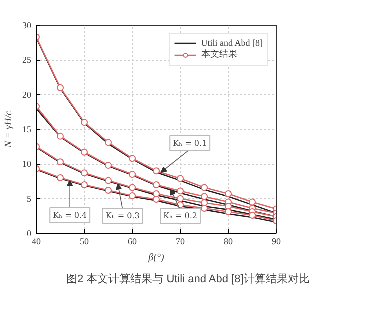 This screenshot has width=381, height=323. I want to click on x-tick-label: 40, so click(37, 241).